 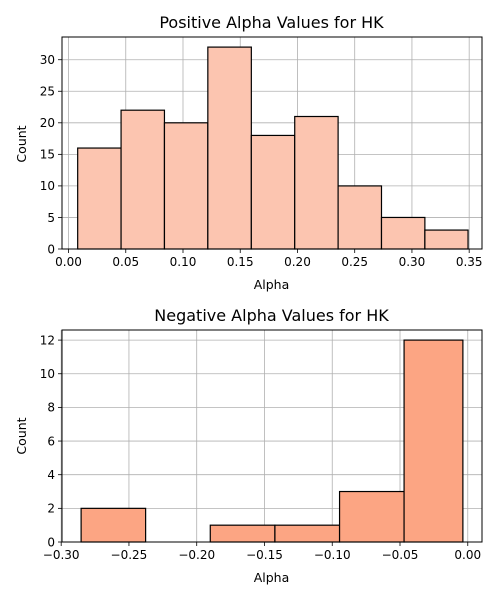 I want to click on x-tick-label: 0.35, so click(x=469, y=262).